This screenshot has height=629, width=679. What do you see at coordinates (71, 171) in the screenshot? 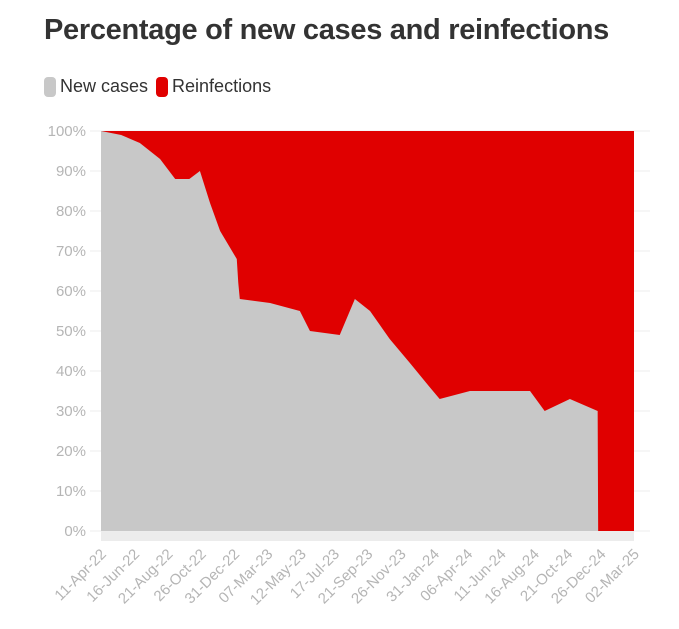
I see `y-tick-label: 90%` at bounding box center [71, 171].